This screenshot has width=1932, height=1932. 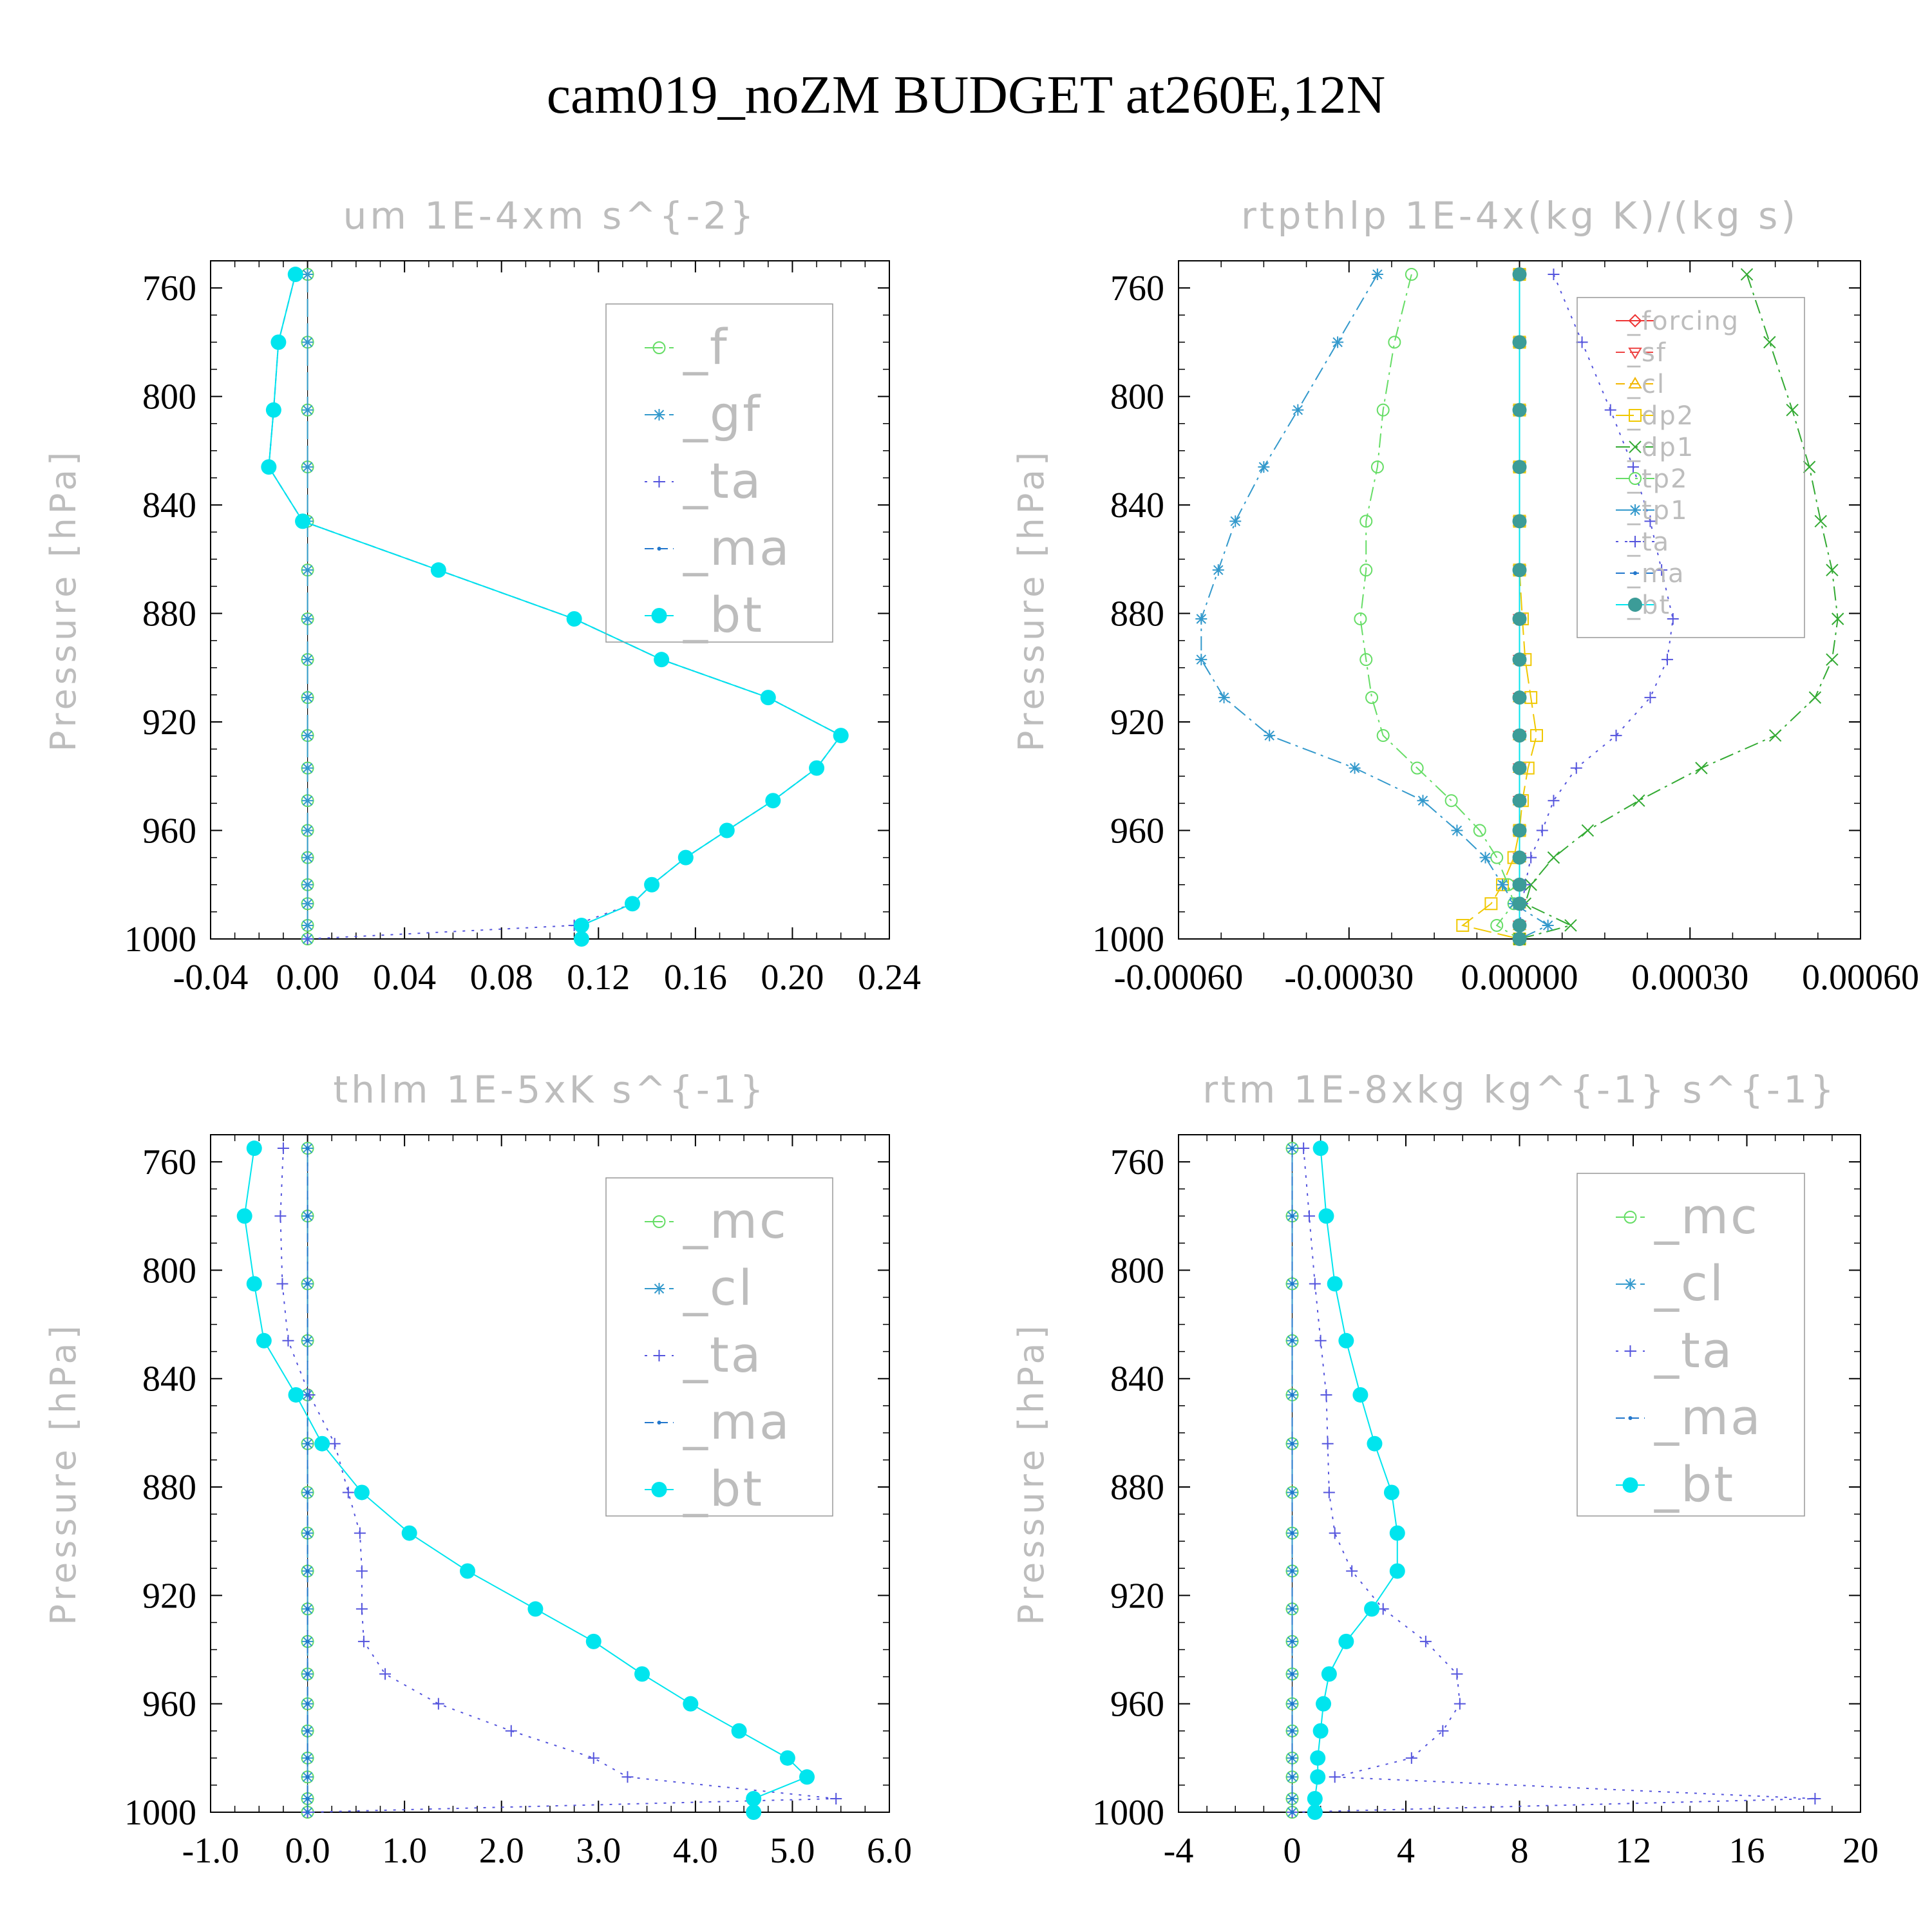 I want to click on legend-label: _cl, so click(x=1690, y=1284).